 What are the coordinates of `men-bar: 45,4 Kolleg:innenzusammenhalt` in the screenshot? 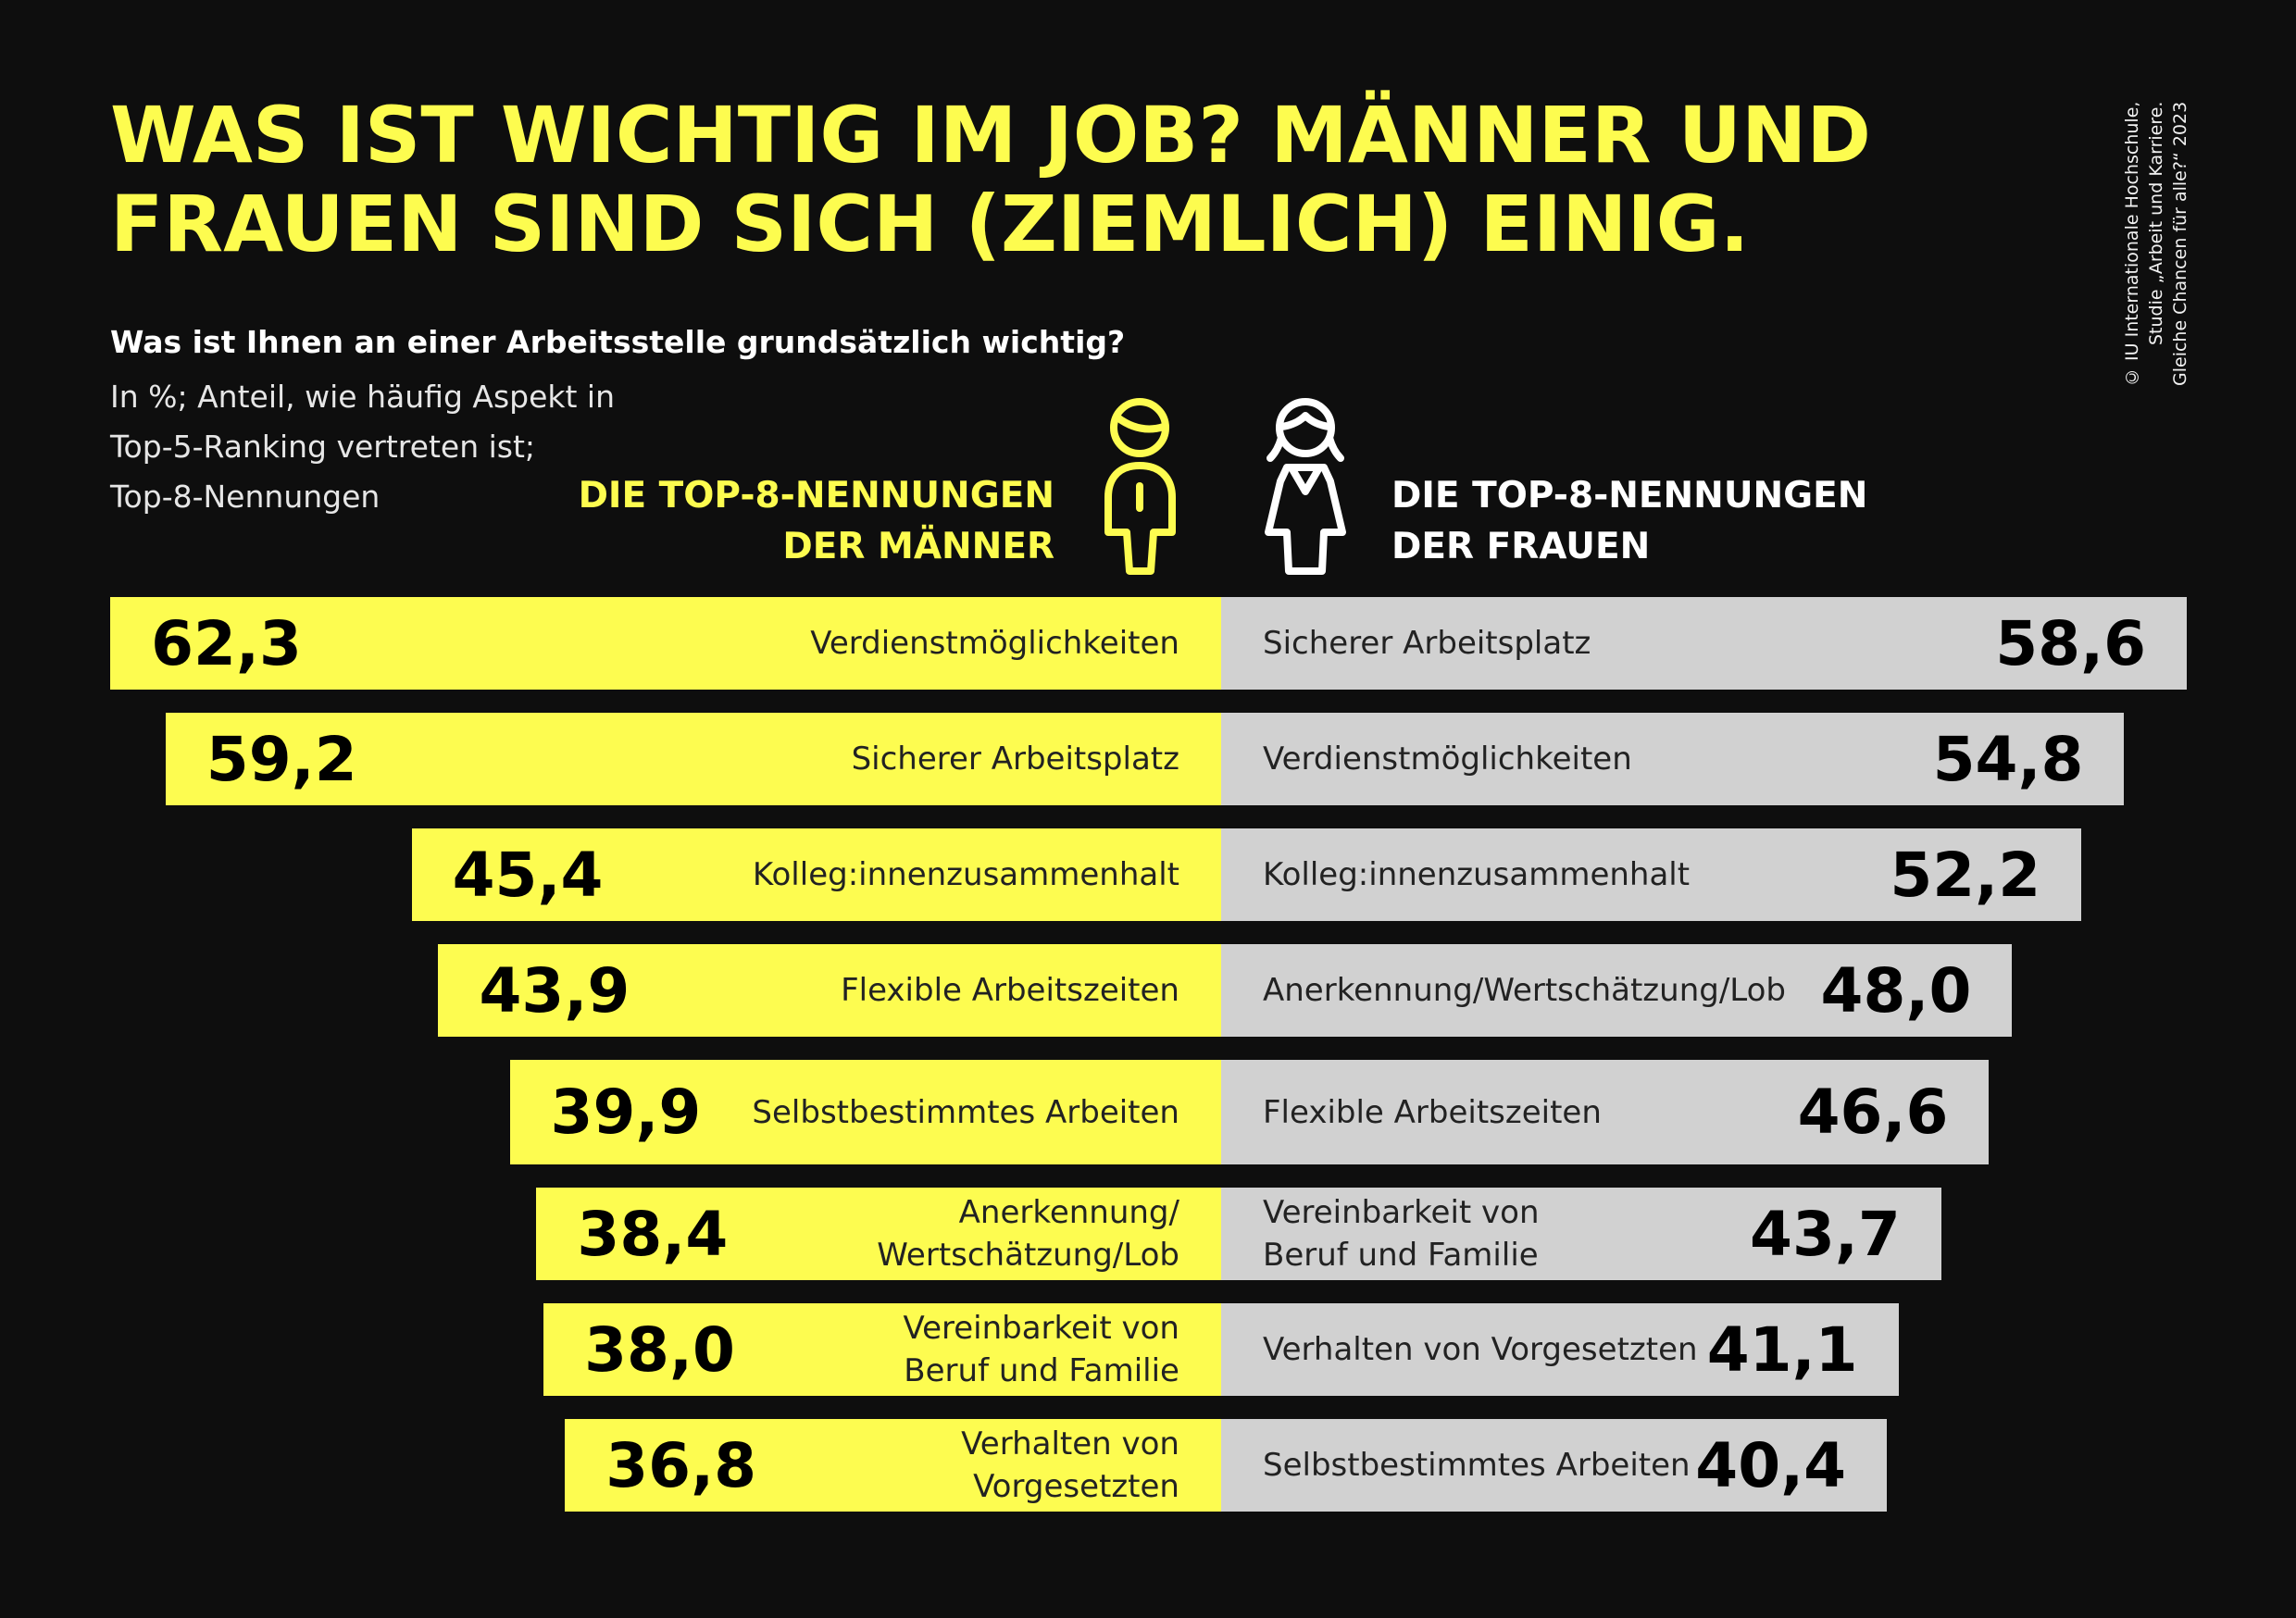 It's located at (816, 874).